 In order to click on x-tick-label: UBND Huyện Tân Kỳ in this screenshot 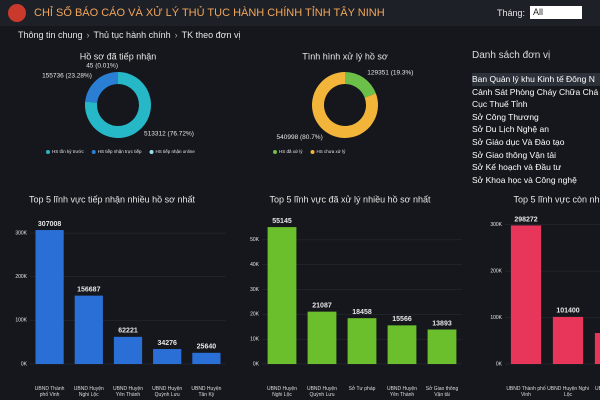, I will do `click(206, 392)`.